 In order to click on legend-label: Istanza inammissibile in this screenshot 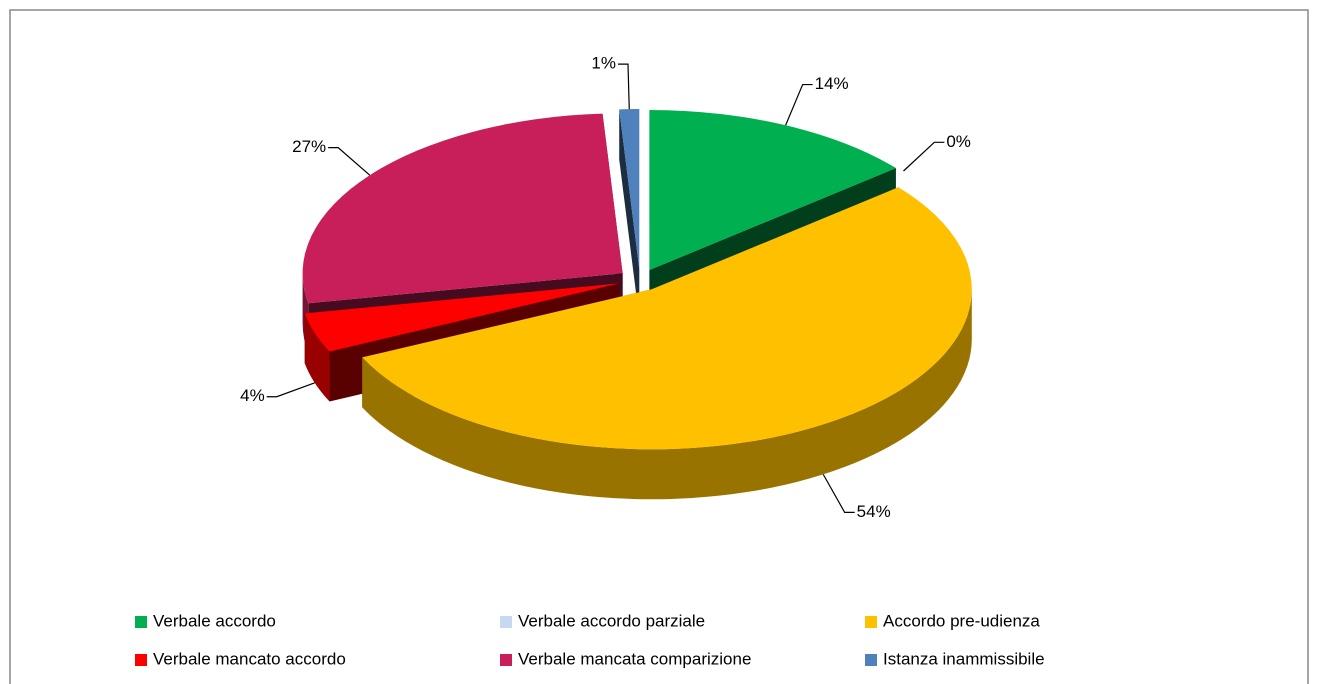, I will do `click(964, 658)`.